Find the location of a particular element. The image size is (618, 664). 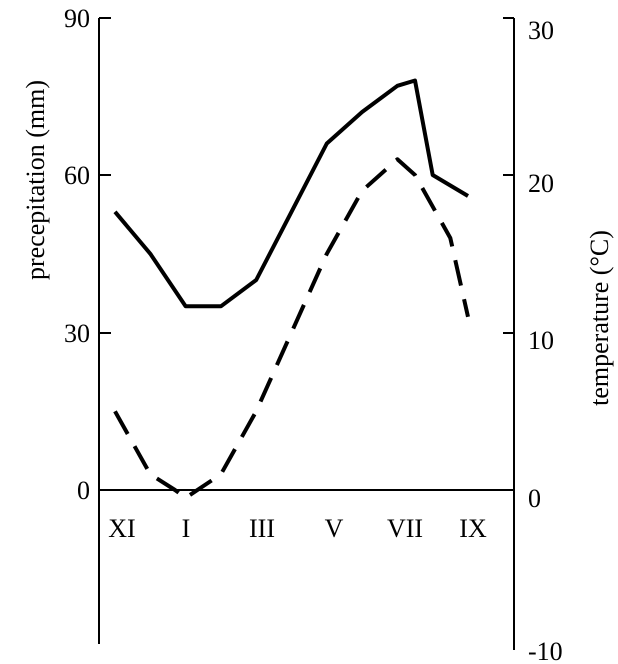

right-axis-title: temperature (°C) is located at coordinates (599, 318).